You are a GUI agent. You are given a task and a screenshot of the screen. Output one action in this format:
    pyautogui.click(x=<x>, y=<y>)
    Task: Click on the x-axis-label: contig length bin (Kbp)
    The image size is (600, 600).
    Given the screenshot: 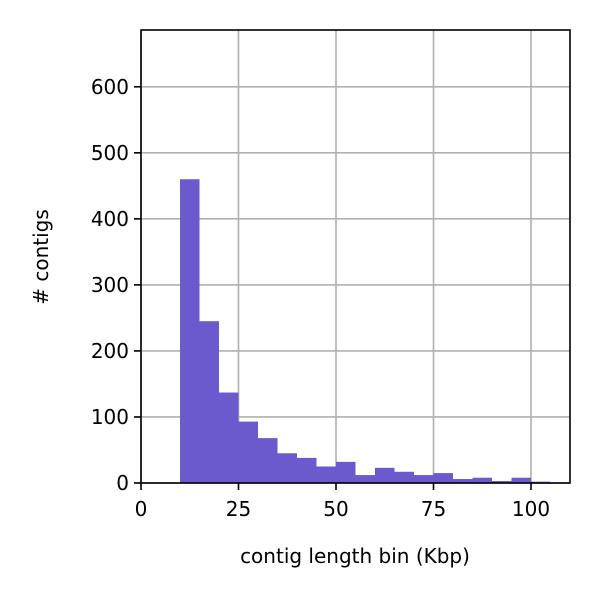 What is the action you would take?
    pyautogui.click(x=355, y=556)
    